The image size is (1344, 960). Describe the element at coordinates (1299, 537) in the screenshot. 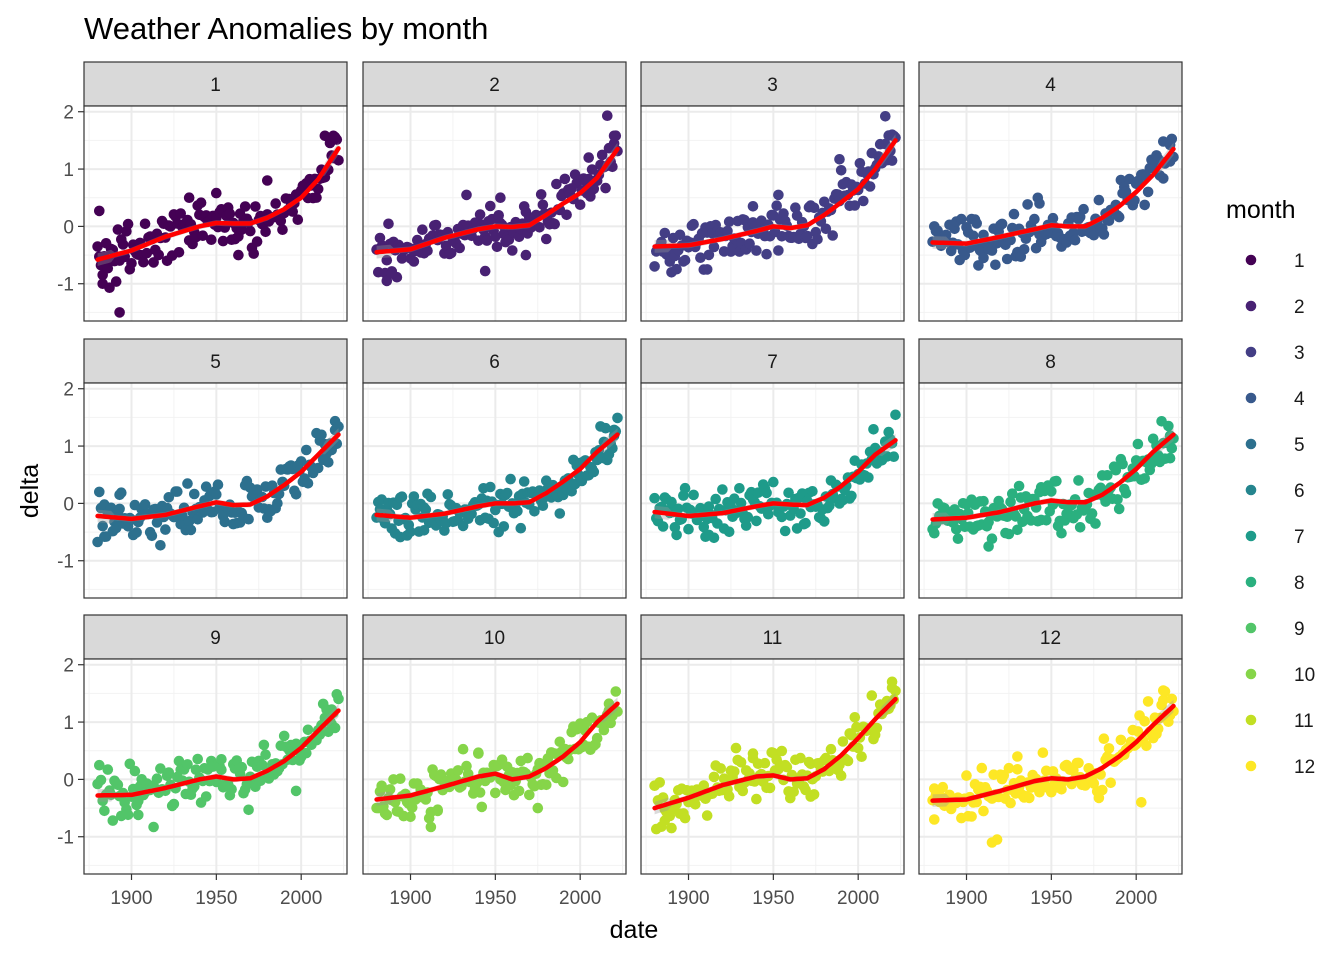

I see `legend-label: 7` at that location.